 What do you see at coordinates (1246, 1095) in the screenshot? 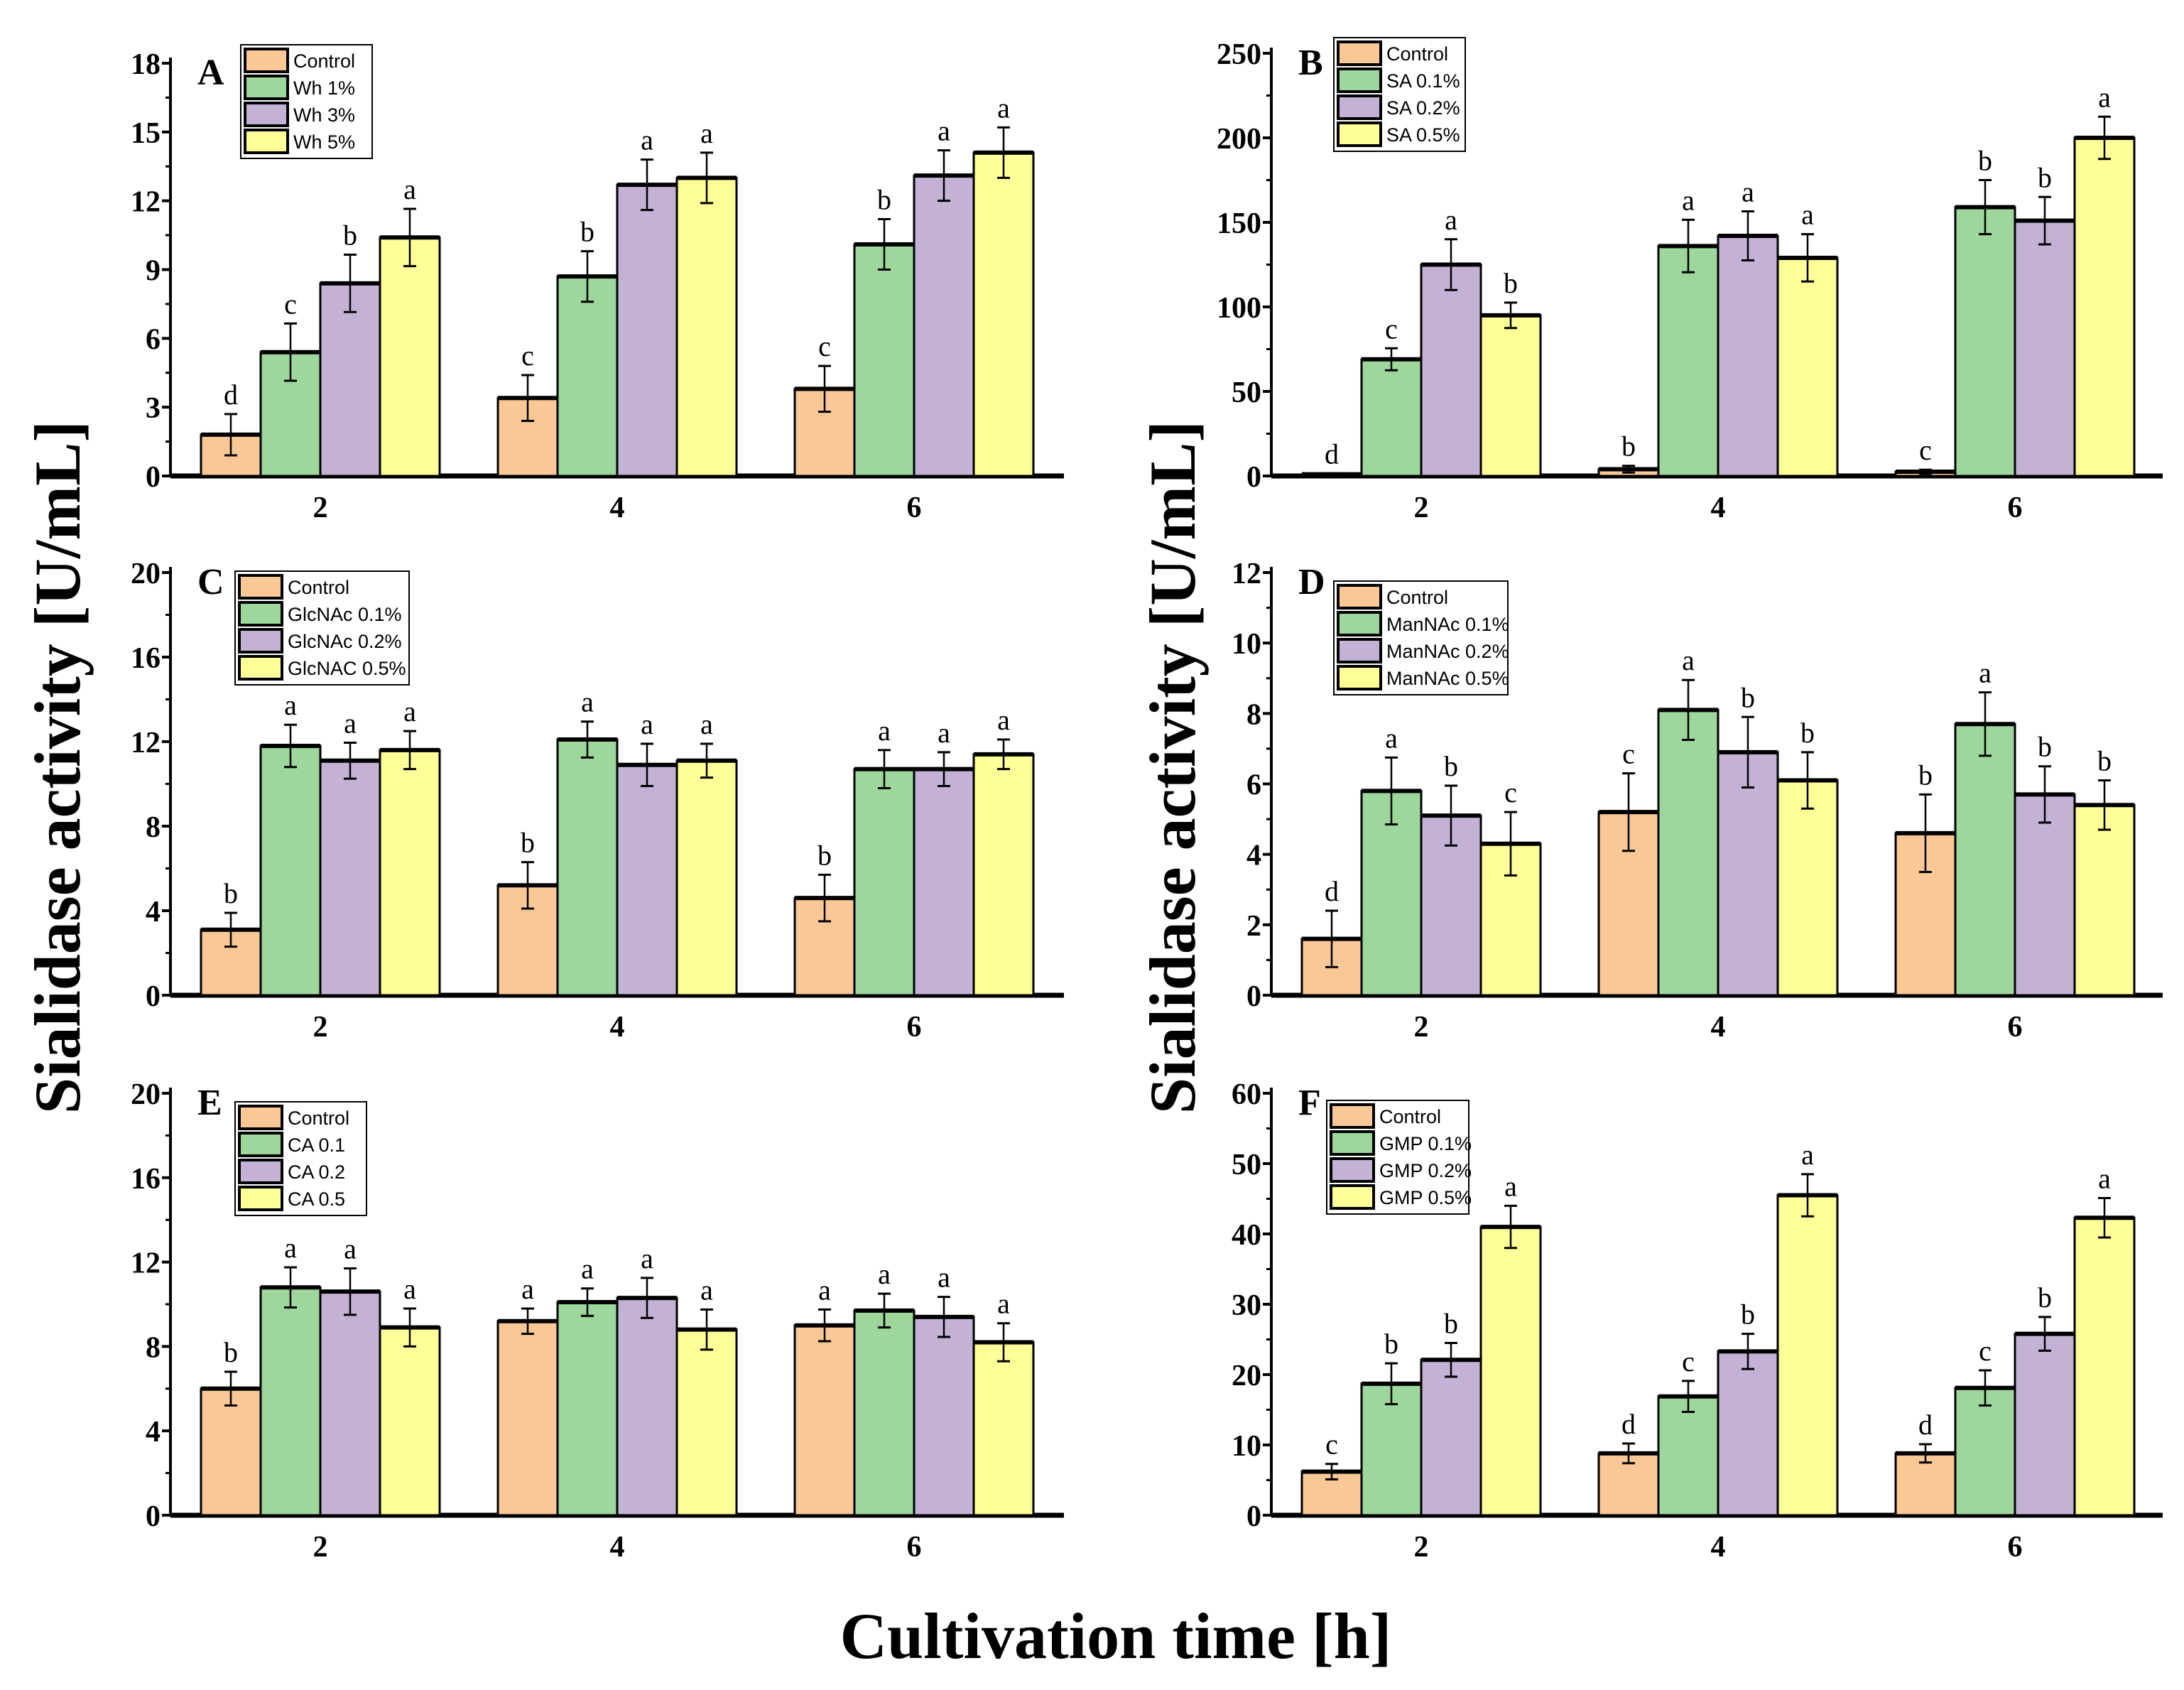
I see `y-tick-label: 60` at bounding box center [1246, 1095].